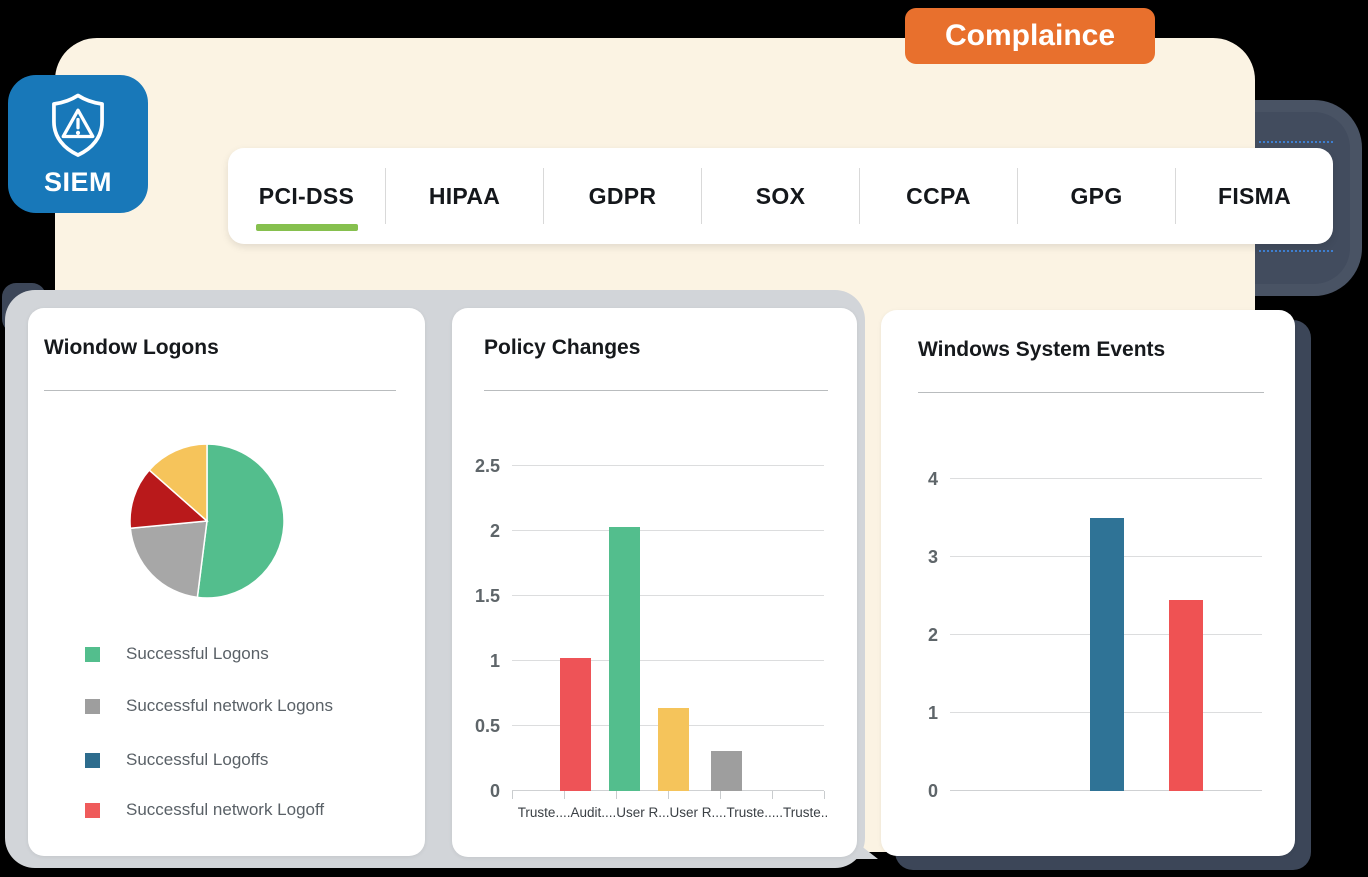  I want to click on compliance-badge-label: Complaince, so click(1030, 35).